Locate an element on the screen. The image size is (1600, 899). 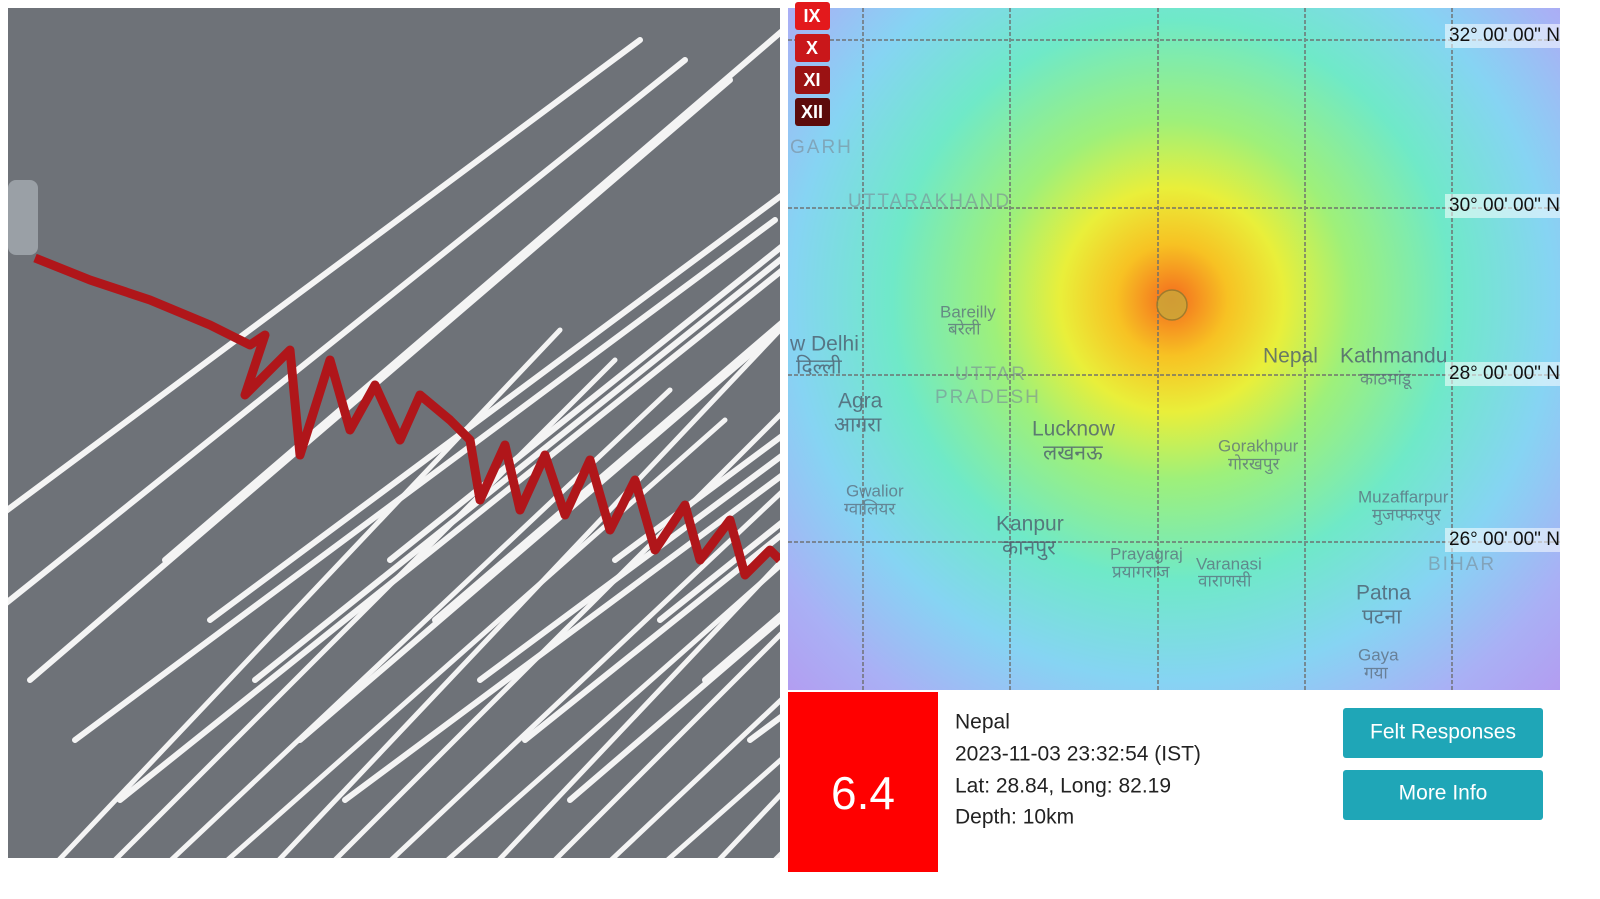
place-label: ग्वालियर is located at coordinates (870, 508).